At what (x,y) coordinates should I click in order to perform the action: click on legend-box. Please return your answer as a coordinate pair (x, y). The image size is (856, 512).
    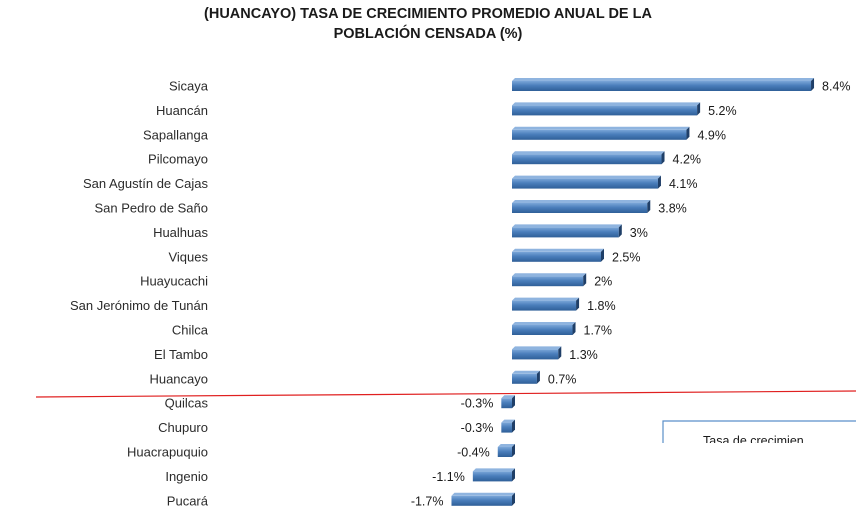
    Looking at the image, I should click on (759, 431).